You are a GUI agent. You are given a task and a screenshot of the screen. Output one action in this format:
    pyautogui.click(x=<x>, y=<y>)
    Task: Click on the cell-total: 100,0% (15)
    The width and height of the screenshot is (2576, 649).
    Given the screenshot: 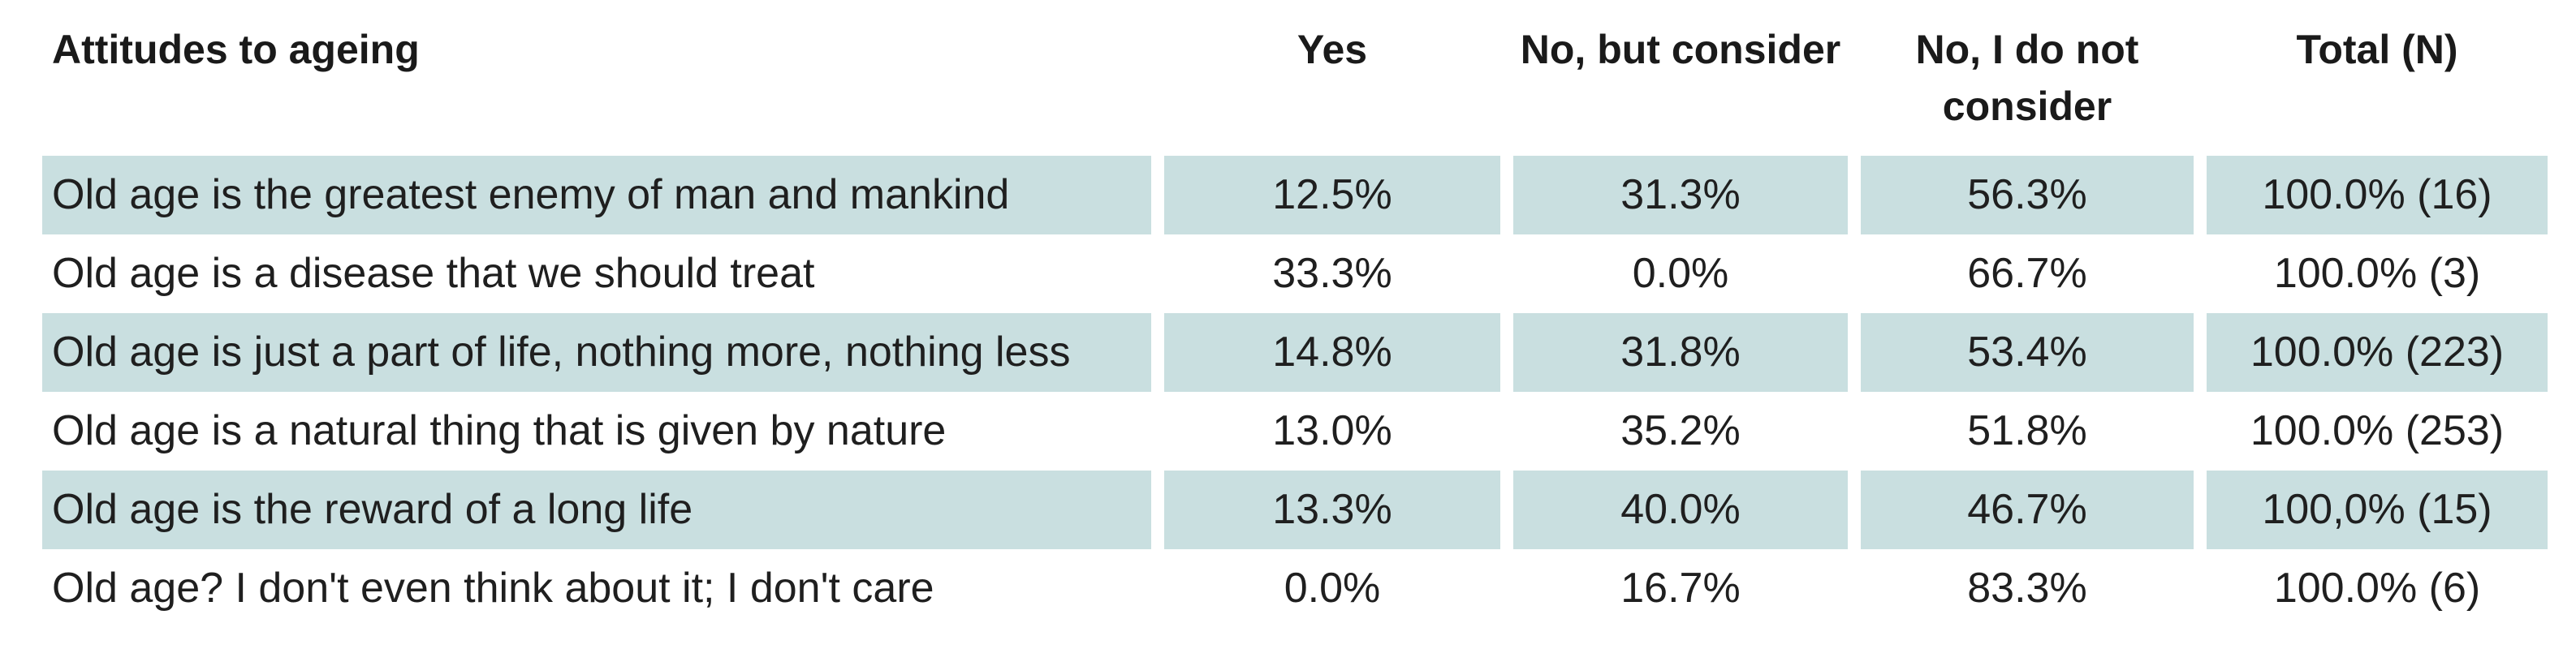 What is the action you would take?
    pyautogui.click(x=2377, y=510)
    